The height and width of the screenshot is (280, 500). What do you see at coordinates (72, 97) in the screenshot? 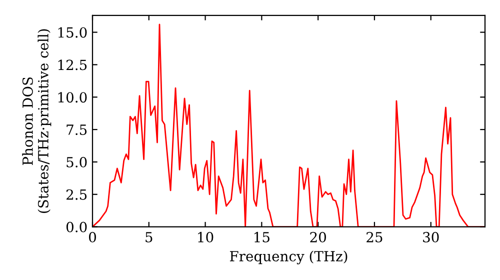
I see `y-tick-label: 10.0` at bounding box center [72, 97].